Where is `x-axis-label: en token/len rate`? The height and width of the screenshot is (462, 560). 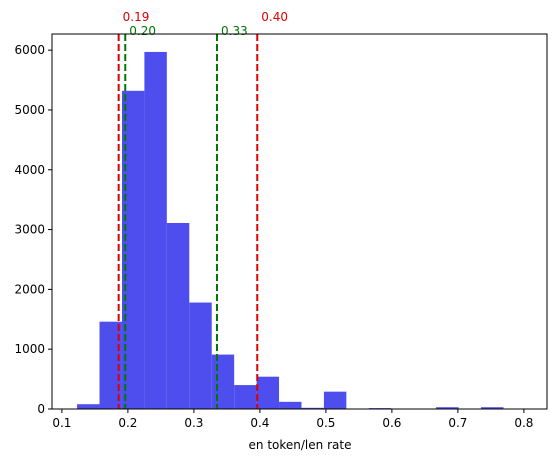
x-axis-label: en token/len rate is located at coordinates (300, 445).